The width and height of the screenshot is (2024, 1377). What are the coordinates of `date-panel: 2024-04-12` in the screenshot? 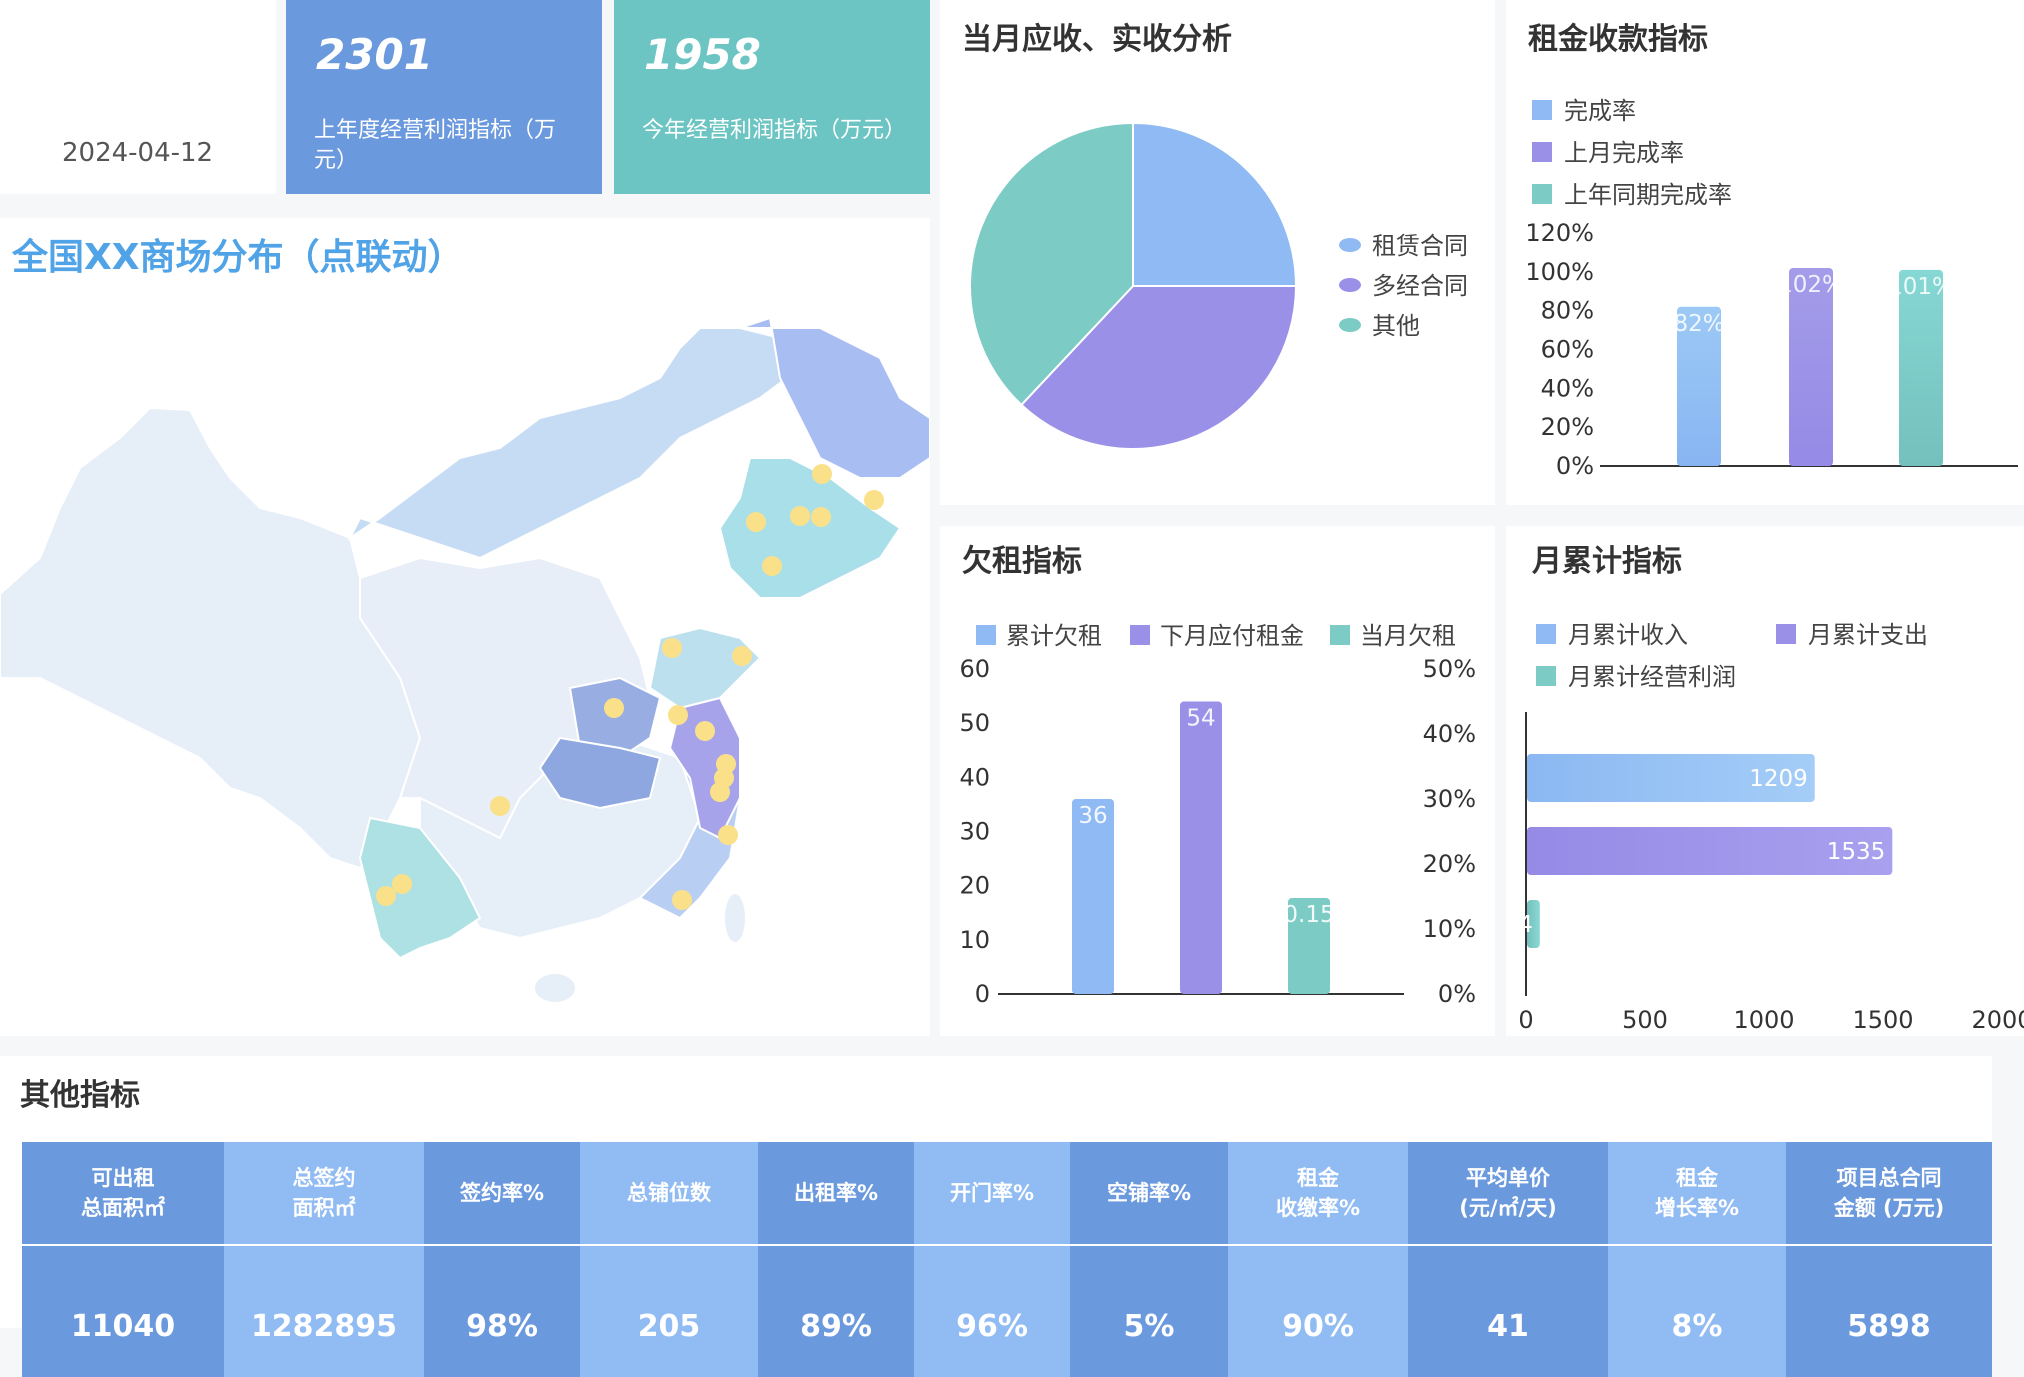 It's located at (138, 97).